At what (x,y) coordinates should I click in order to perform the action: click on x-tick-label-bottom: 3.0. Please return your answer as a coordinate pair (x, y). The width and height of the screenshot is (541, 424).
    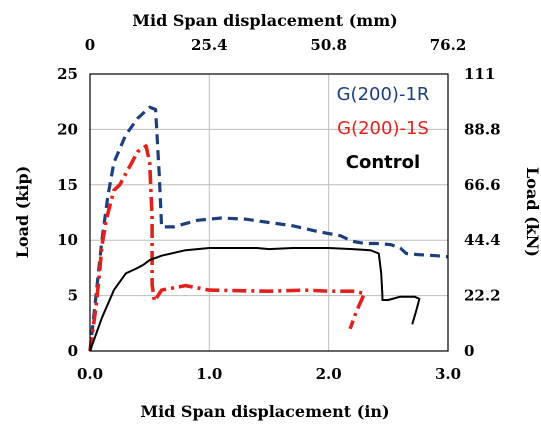
    Looking at the image, I should click on (448, 374).